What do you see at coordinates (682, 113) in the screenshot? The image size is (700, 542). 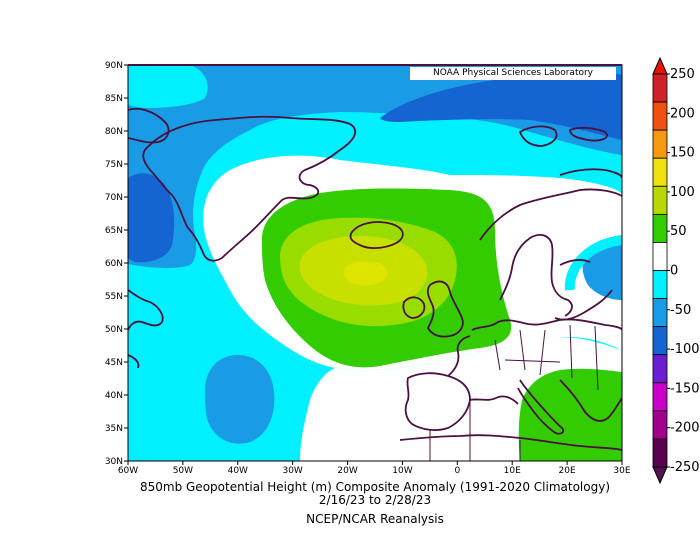 I see `colorbar-label: 200` at bounding box center [682, 113].